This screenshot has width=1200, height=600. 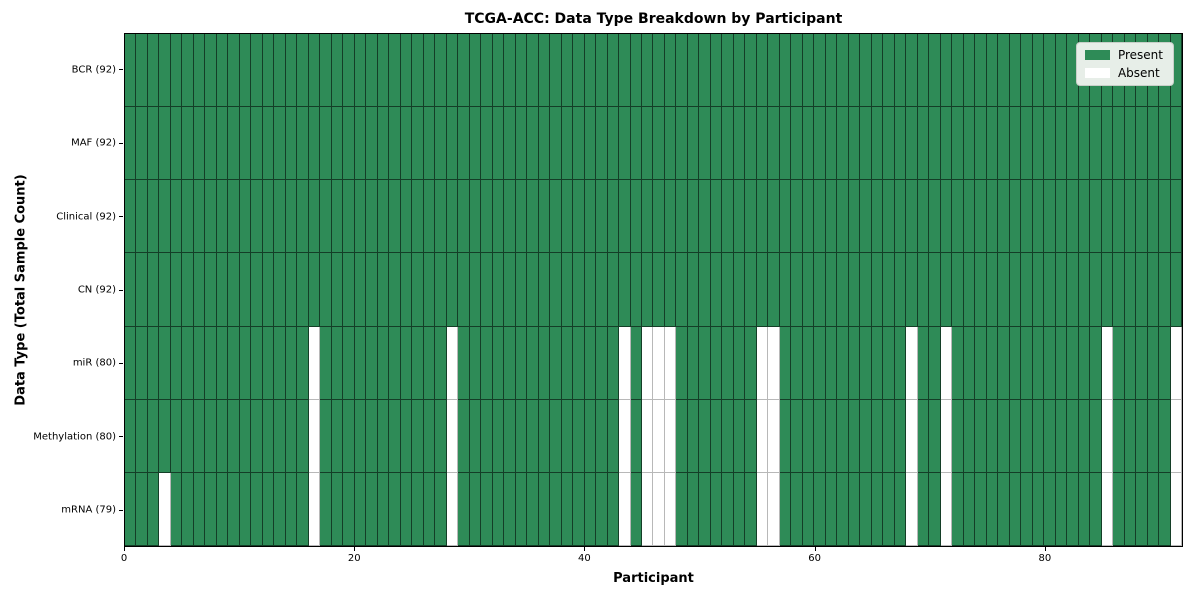 I want to click on row-label: miR (80), so click(x=94, y=363).